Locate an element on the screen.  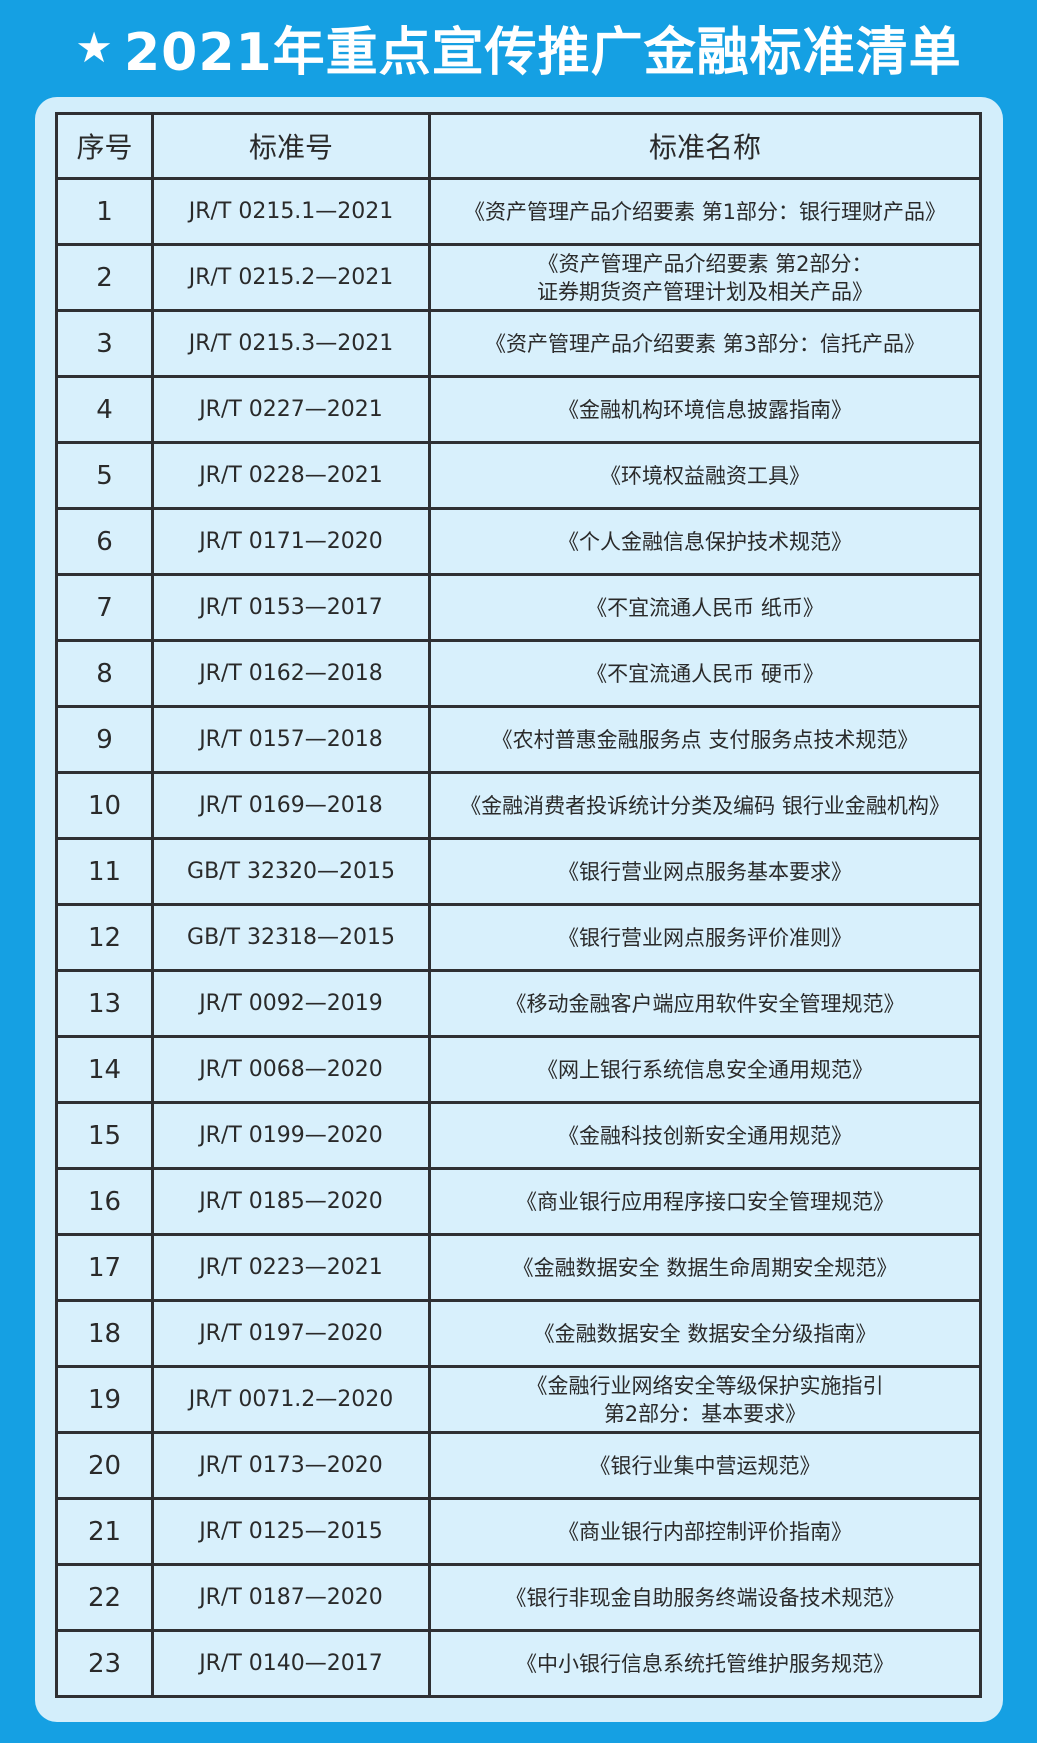
table-row: 18 JR/T 0197—2020 《金融数据安全 数据安全分级指南》 is located at coordinates (518, 1333).